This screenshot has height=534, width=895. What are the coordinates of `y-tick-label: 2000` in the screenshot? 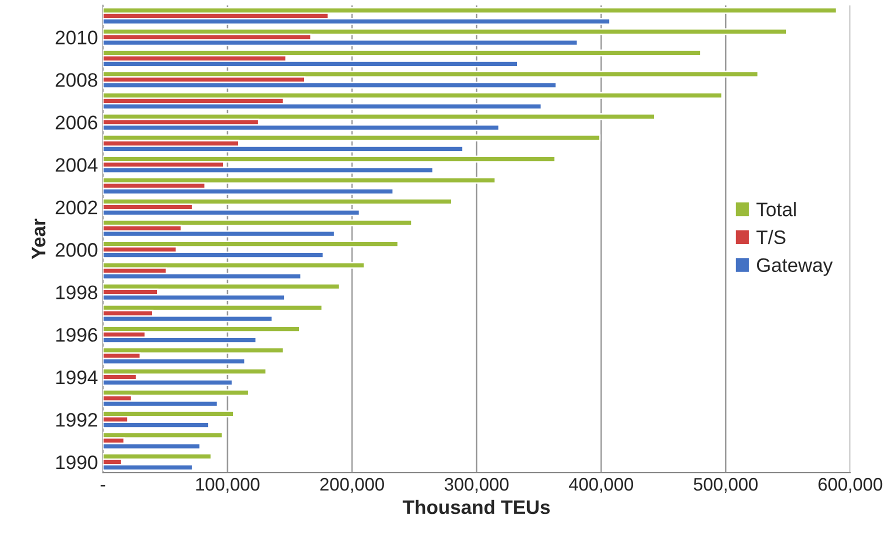 It's located at (77, 250).